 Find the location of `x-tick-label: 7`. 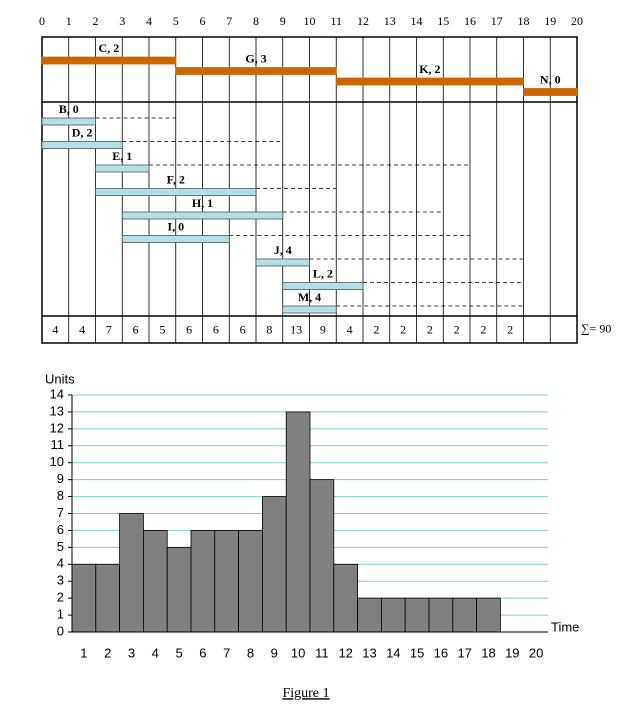

x-tick-label: 7 is located at coordinates (226, 652).